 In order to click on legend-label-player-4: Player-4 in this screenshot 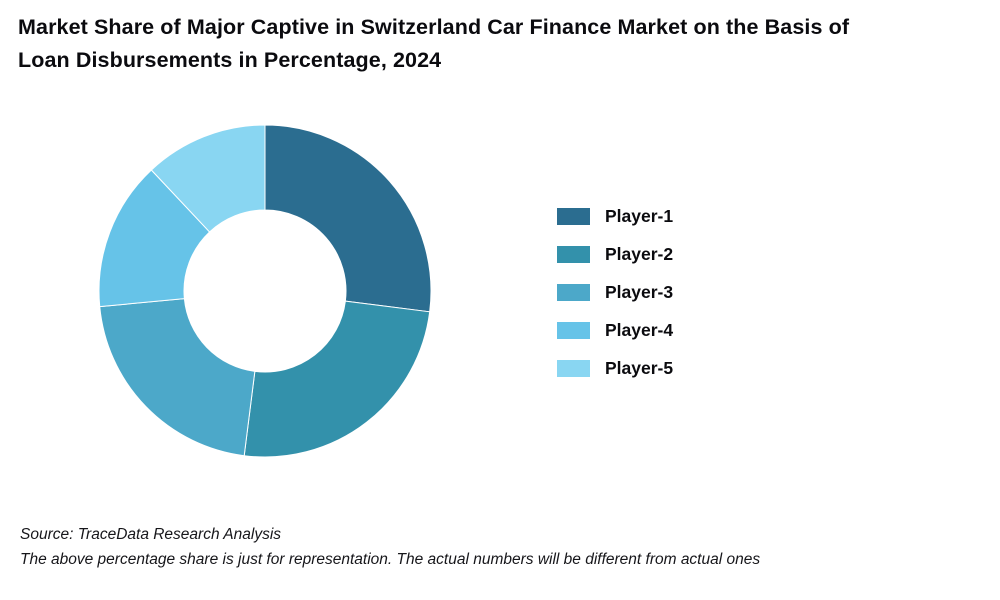, I will do `click(639, 330)`.